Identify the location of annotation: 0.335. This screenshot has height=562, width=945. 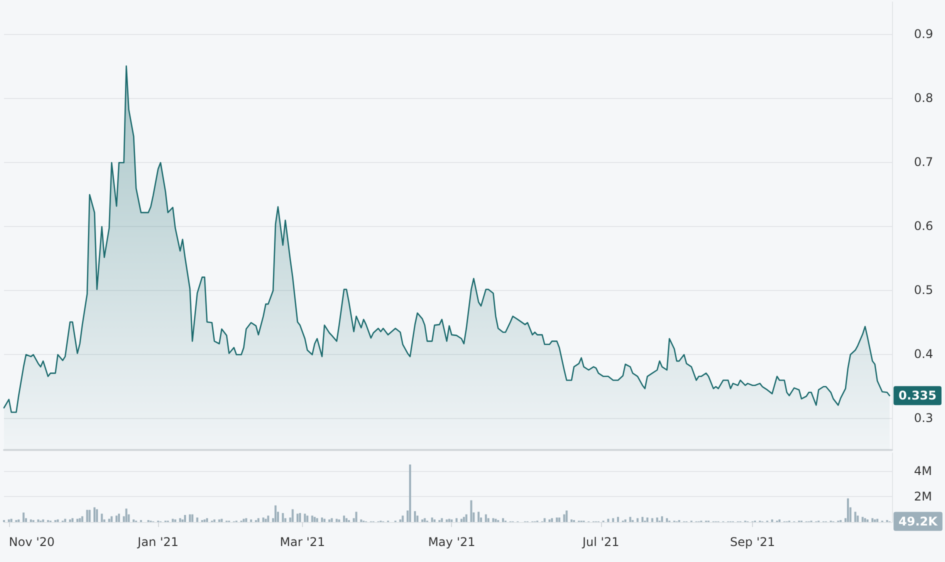
(917, 395).